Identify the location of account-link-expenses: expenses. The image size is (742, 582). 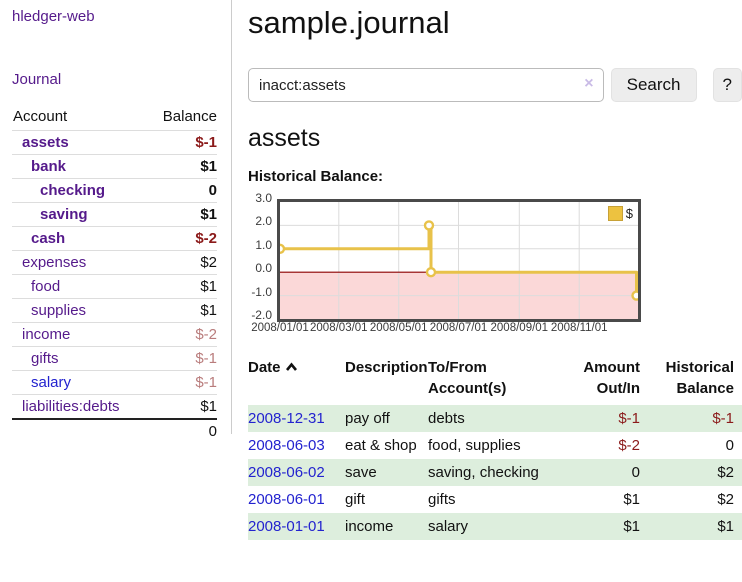
(54, 262).